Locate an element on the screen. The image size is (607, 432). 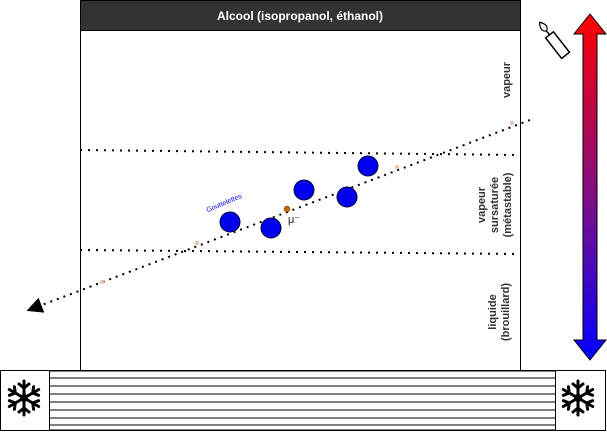
candle-icon is located at coordinates (555, 40).